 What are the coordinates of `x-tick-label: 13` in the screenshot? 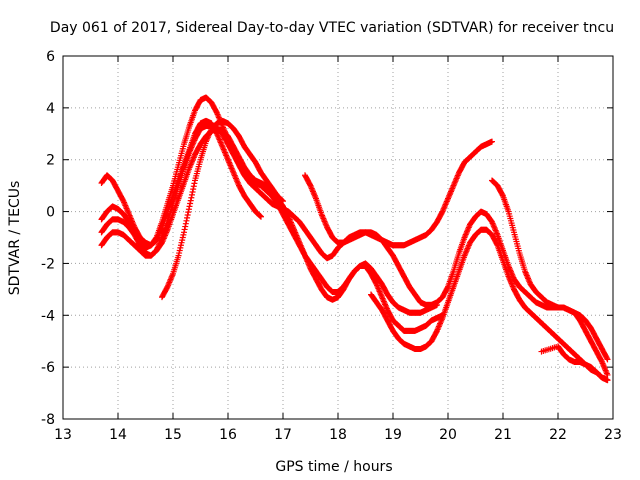 It's located at (63, 435).